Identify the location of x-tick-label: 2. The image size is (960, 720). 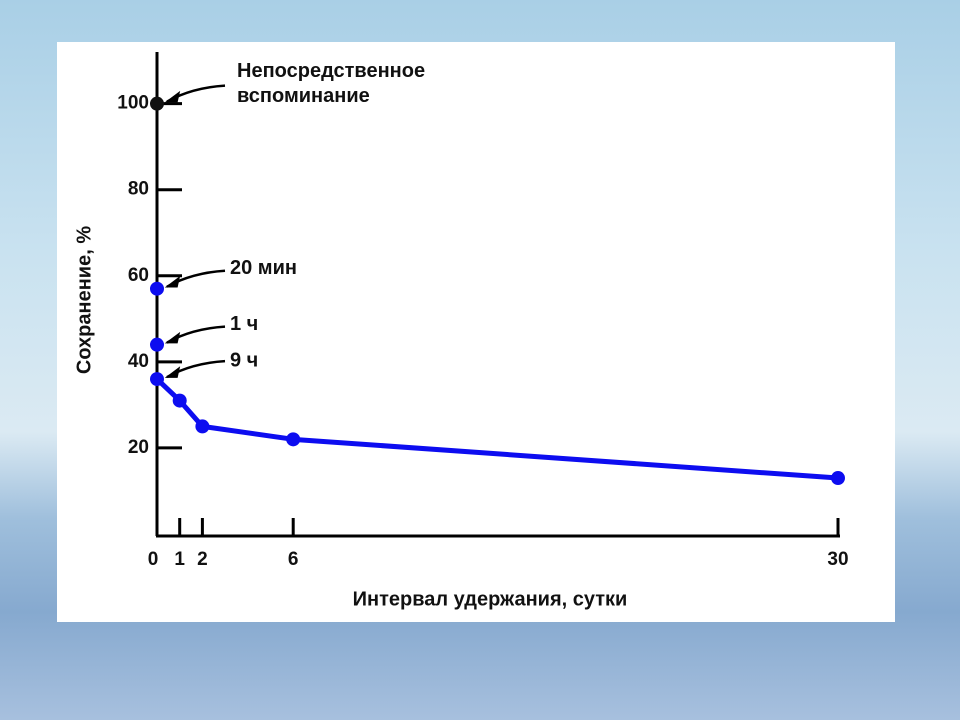
(202, 559).